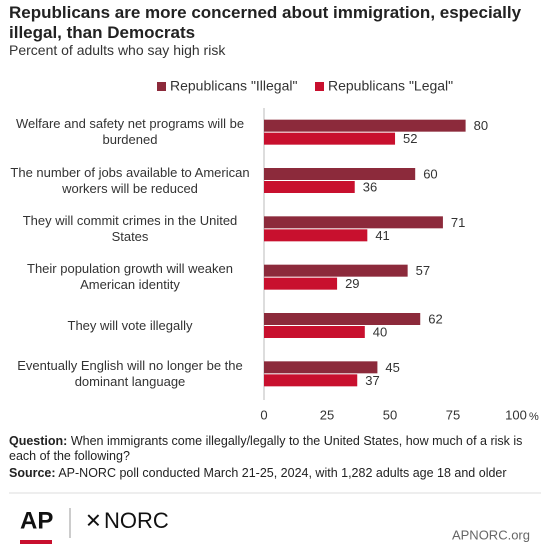 This screenshot has height=550, width=550. Describe the element at coordinates (370, 186) in the screenshot. I see `value-label: 36` at that location.